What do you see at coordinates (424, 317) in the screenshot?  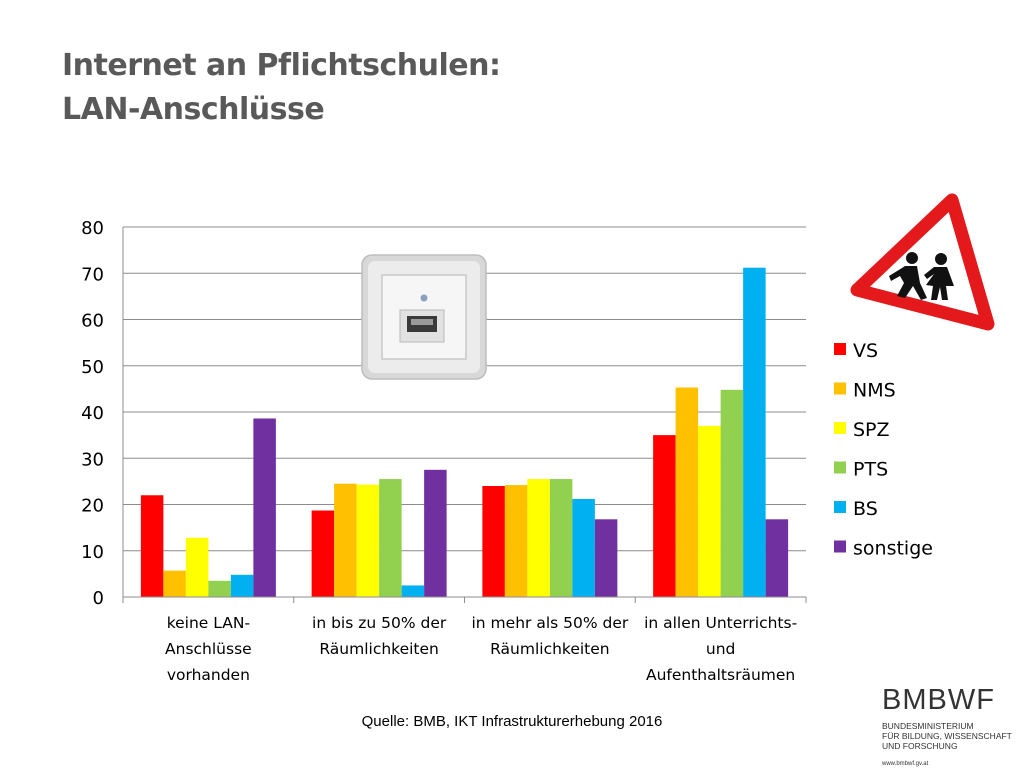 I see `lan-socket-image` at bounding box center [424, 317].